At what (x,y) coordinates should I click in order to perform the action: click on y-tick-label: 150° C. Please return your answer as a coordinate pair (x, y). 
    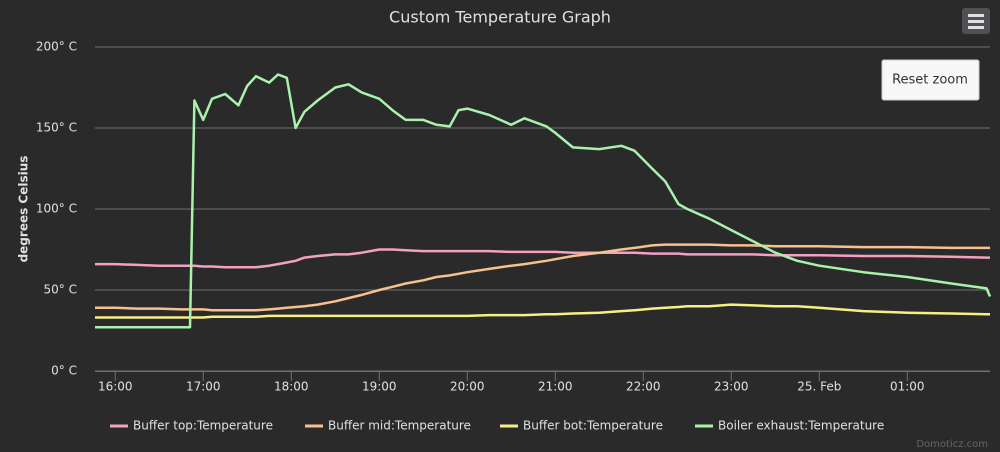
    Looking at the image, I should click on (56, 128).